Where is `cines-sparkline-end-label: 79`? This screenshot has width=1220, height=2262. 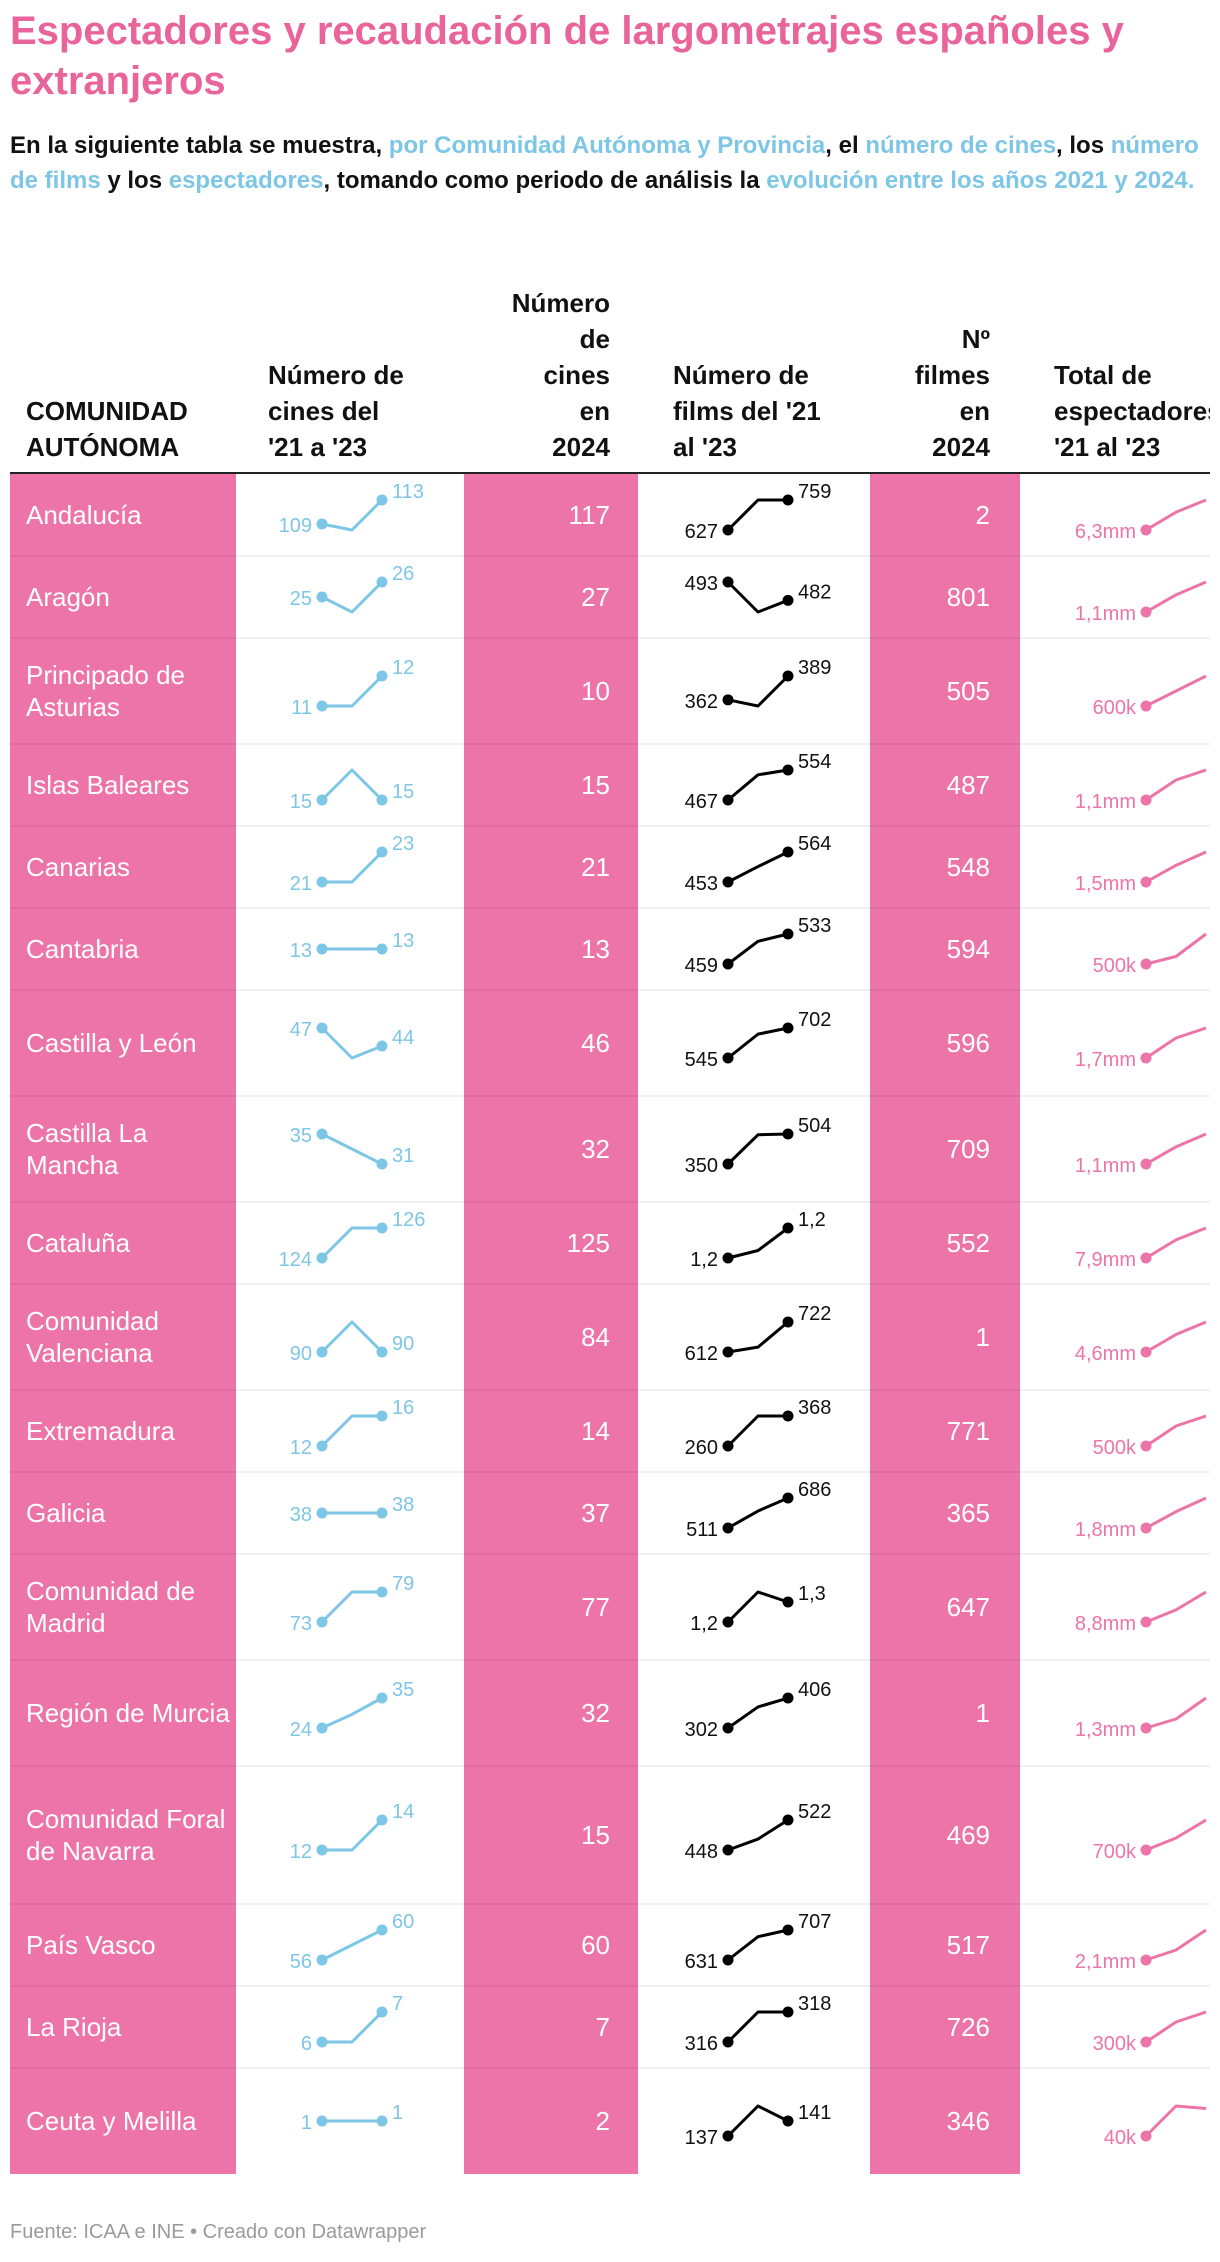
cines-sparkline-end-label: 79 is located at coordinates (403, 1584).